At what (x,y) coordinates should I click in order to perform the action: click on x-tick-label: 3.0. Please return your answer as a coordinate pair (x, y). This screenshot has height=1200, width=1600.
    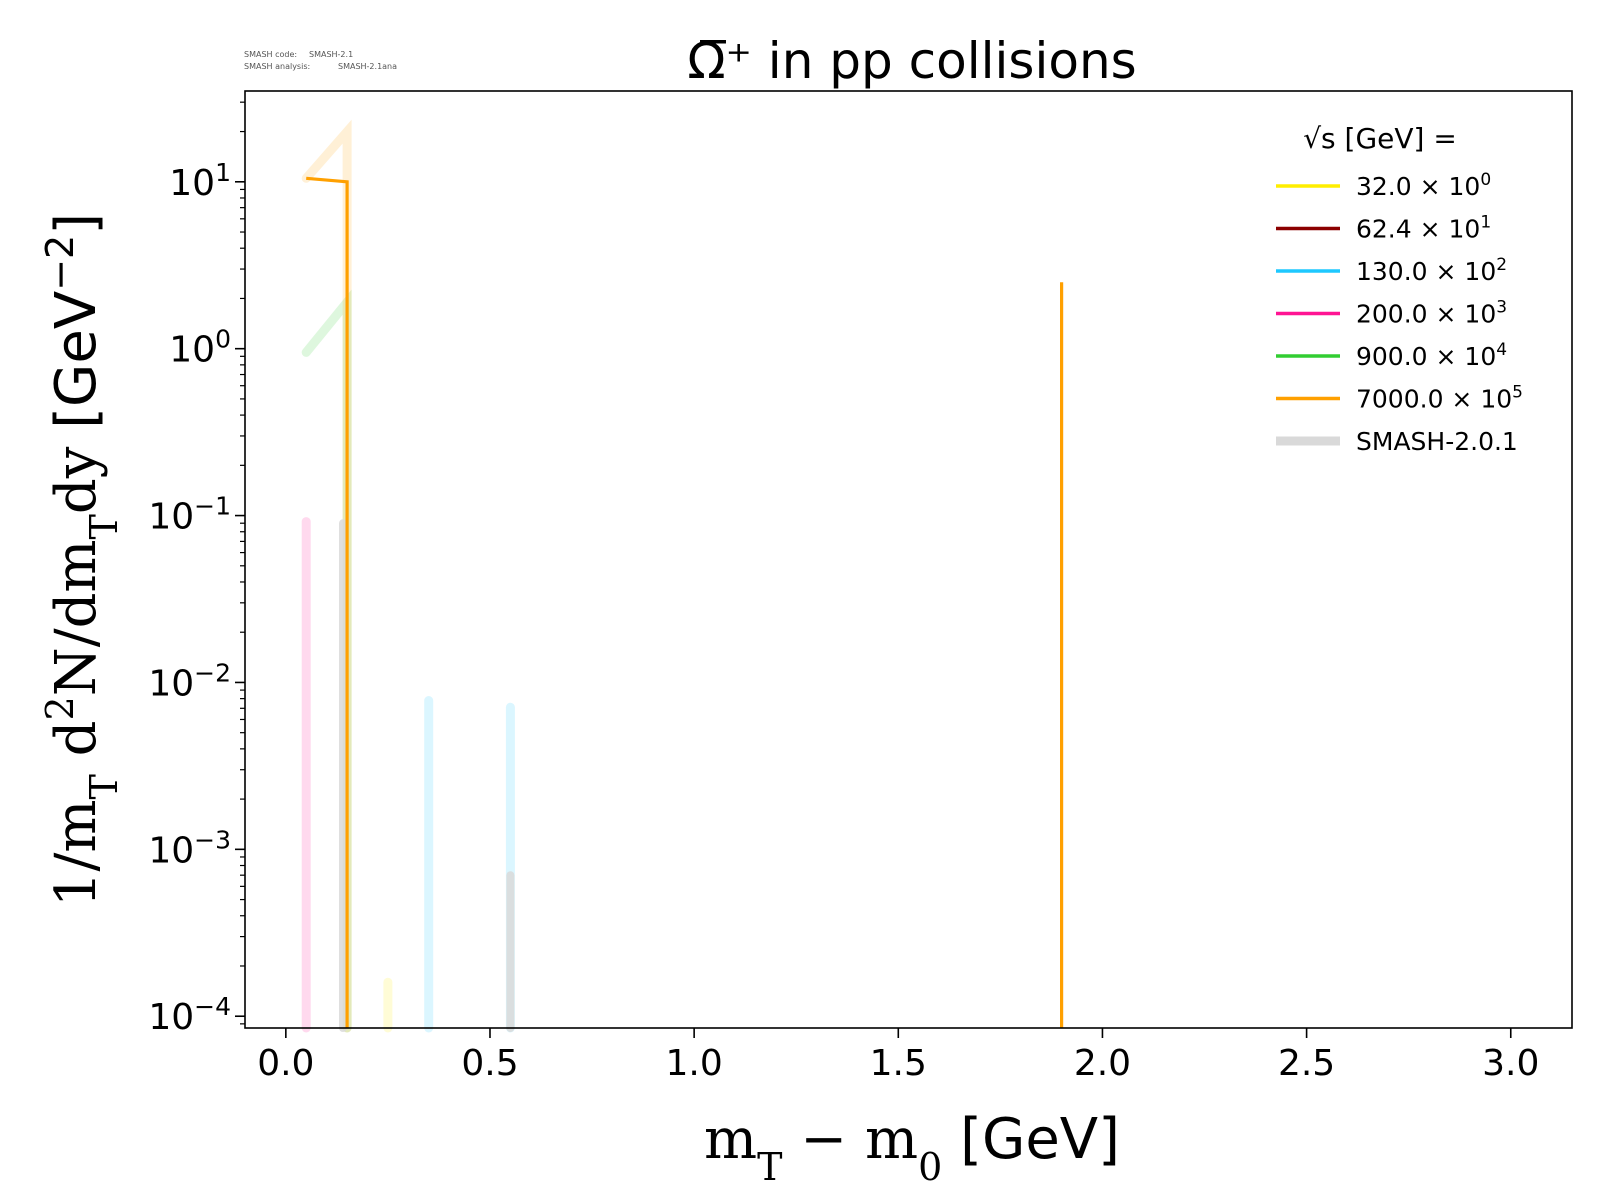
    Looking at the image, I should click on (1510, 1063).